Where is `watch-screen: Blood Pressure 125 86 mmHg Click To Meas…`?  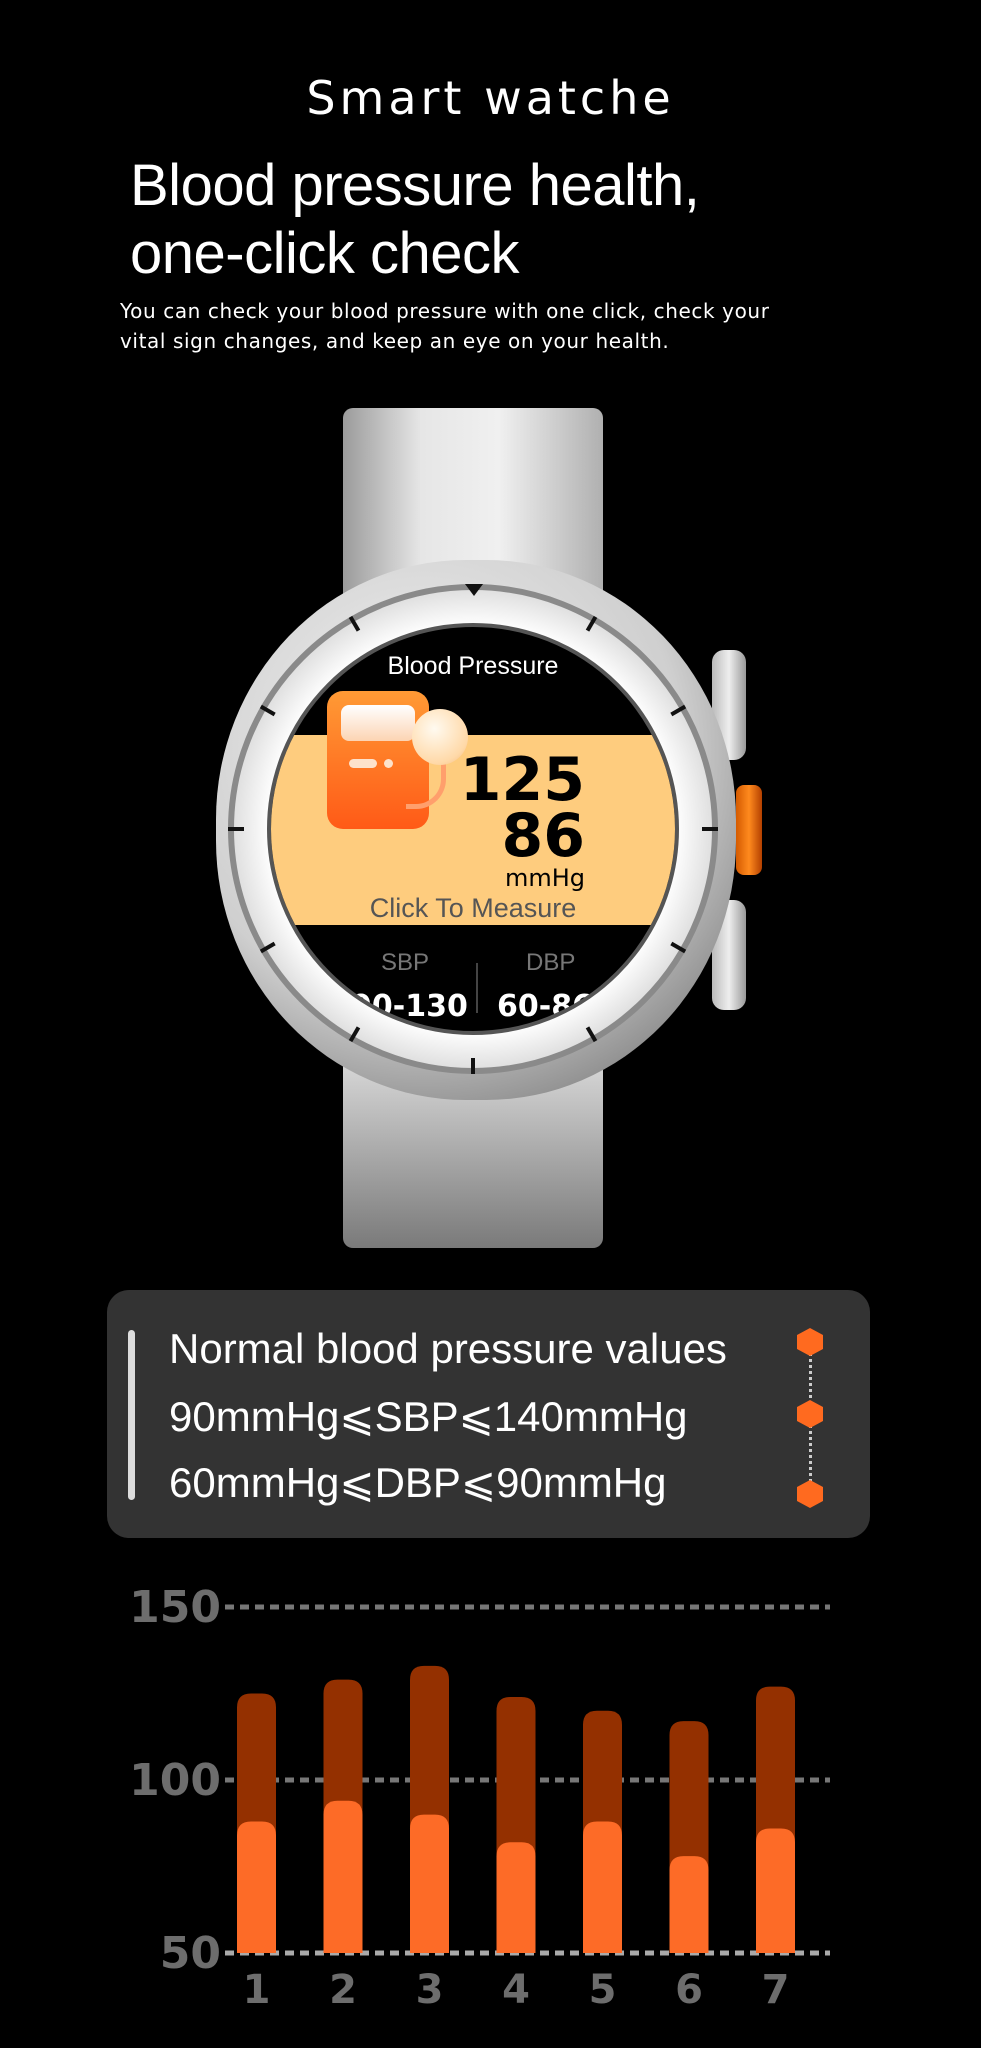
watch-screen: Blood Pressure 125 86 mmHg Click To Meas… is located at coordinates (473, 829).